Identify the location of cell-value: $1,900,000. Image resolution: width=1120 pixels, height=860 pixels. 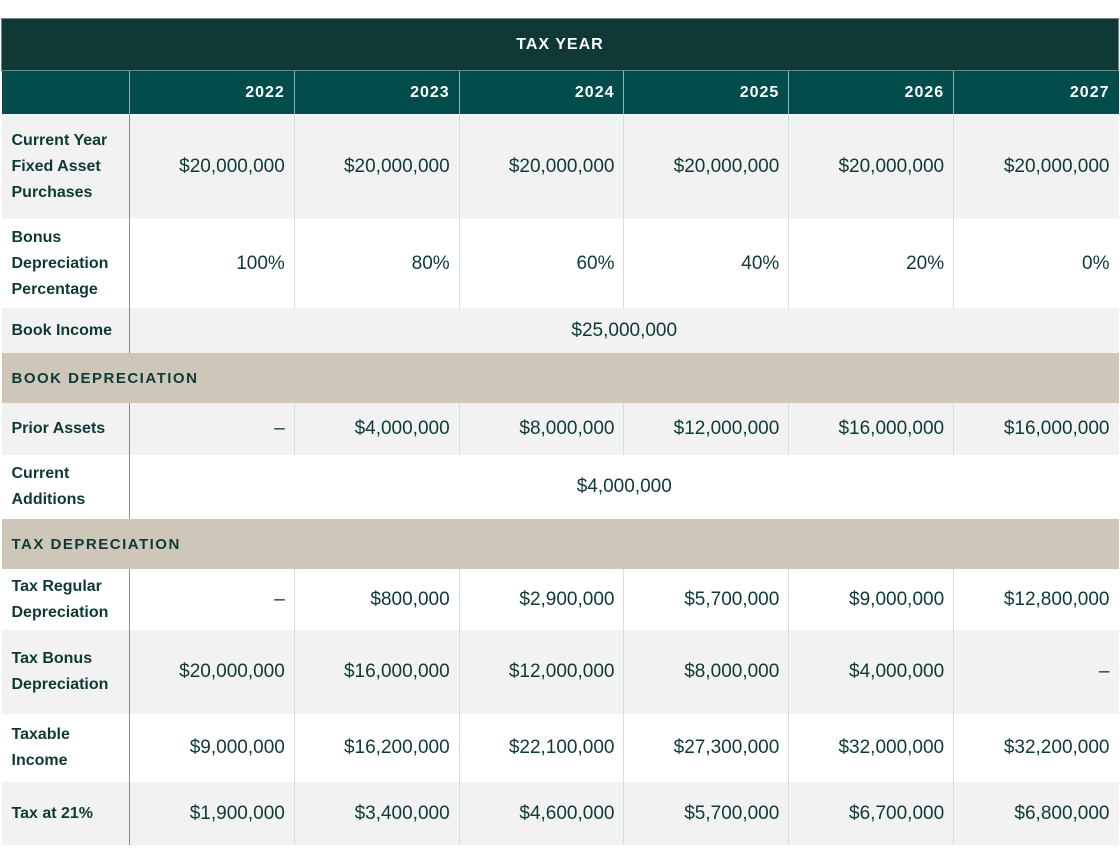
(212, 813).